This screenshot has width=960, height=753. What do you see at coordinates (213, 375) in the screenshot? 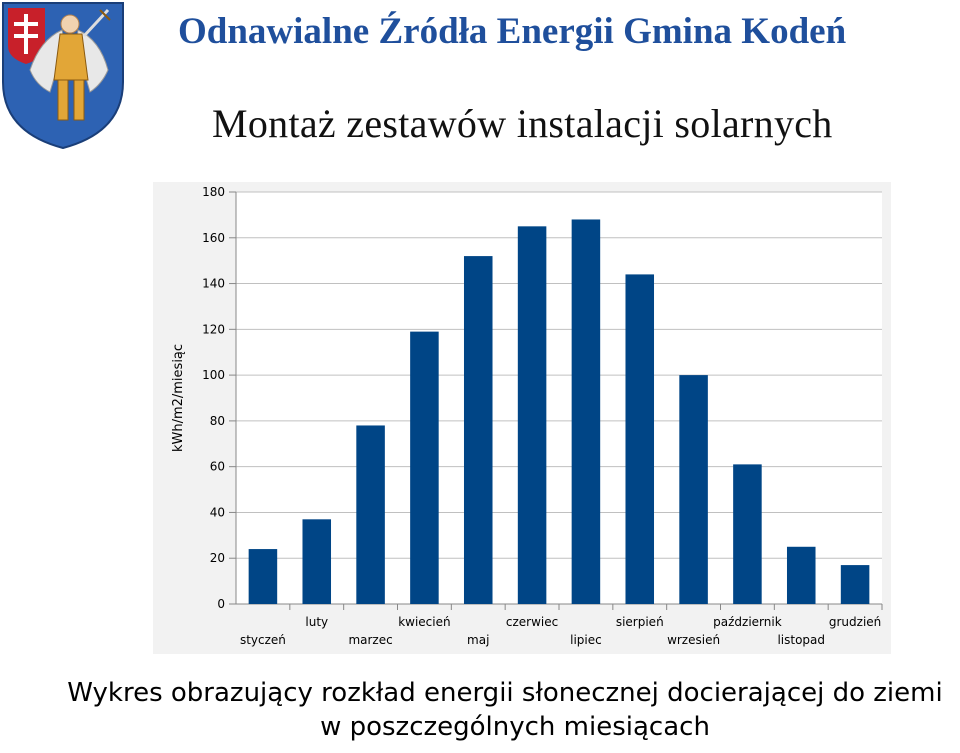
I see `y-tick-label: 100` at bounding box center [213, 375].